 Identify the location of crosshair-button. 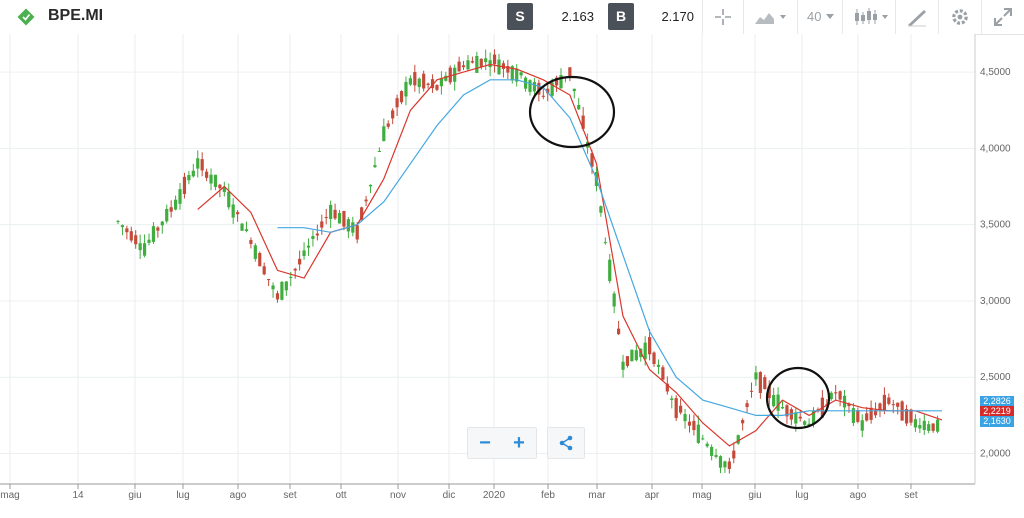
(722, 17).